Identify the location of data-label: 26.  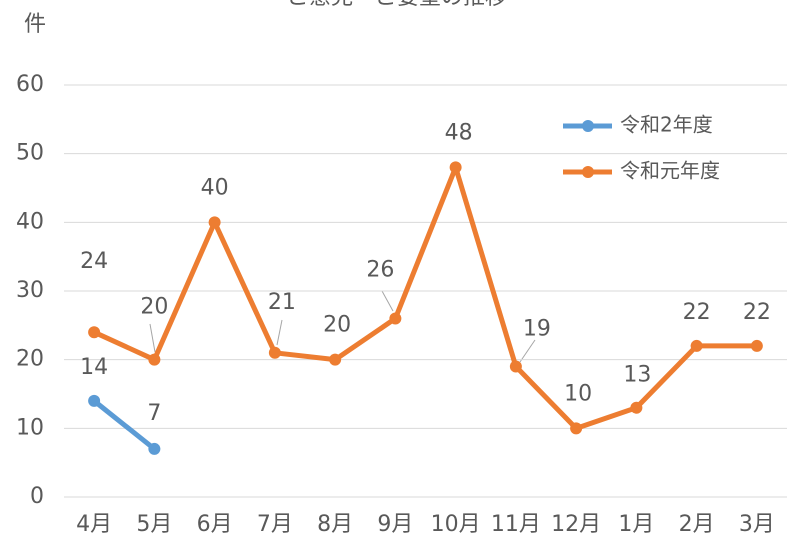
(380, 269).